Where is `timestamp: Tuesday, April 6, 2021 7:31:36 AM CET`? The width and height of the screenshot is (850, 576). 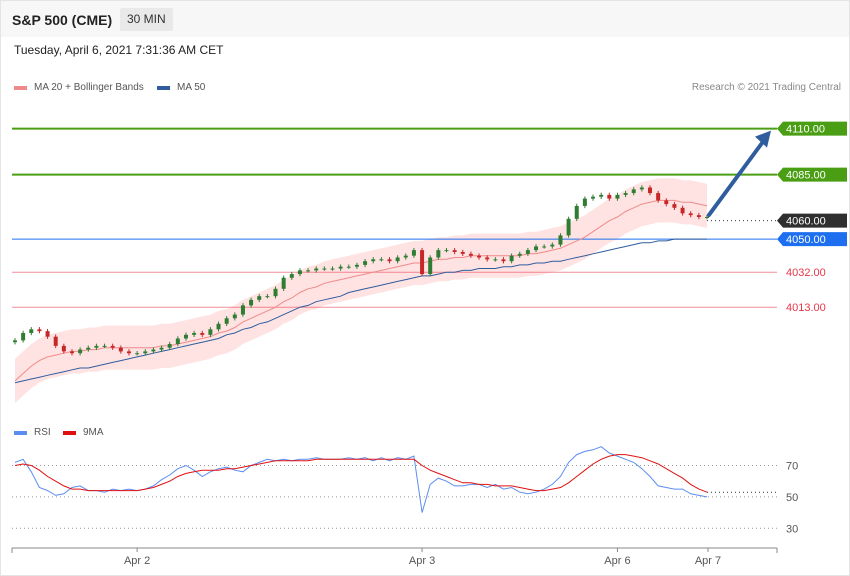 timestamp: Tuesday, April 6, 2021 7:31:36 AM CET is located at coordinates (119, 50).